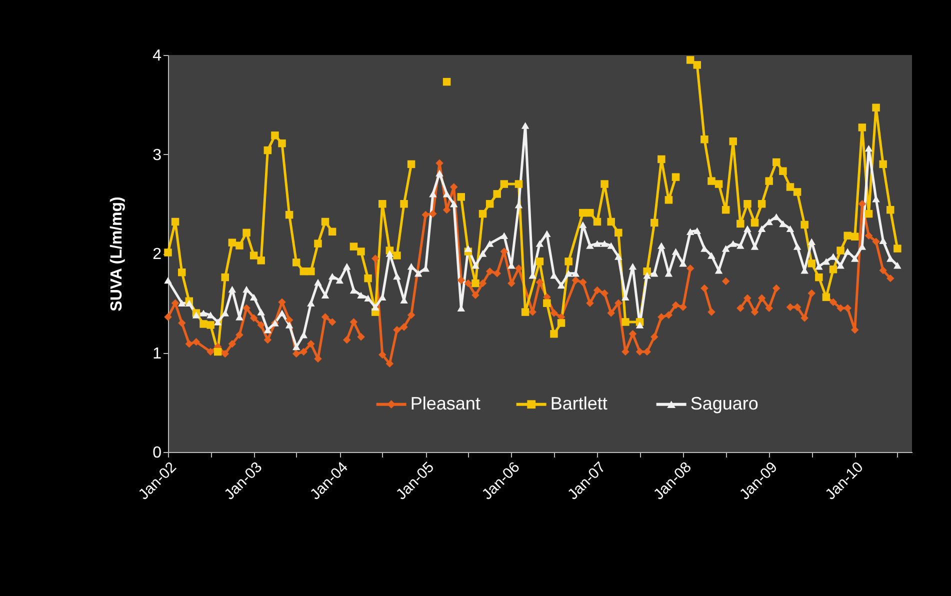 The width and height of the screenshot is (951, 596). Describe the element at coordinates (157, 254) in the screenshot. I see `y-tick-label: 2` at that location.